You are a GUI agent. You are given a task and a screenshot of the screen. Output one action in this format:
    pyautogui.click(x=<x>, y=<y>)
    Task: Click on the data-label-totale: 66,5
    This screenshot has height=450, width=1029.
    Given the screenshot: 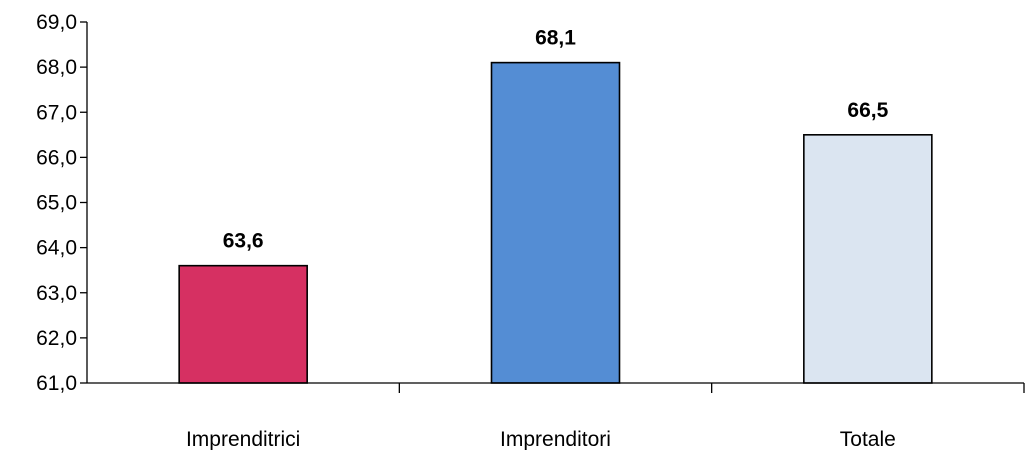 What is the action you would take?
    pyautogui.click(x=867, y=110)
    